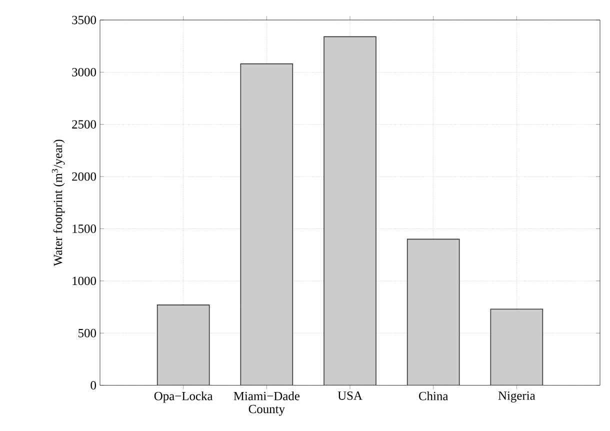 Image resolution: width=610 pixels, height=431 pixels. Describe the element at coordinates (84, 281) in the screenshot. I see `y-tick-label: 1000` at that location.